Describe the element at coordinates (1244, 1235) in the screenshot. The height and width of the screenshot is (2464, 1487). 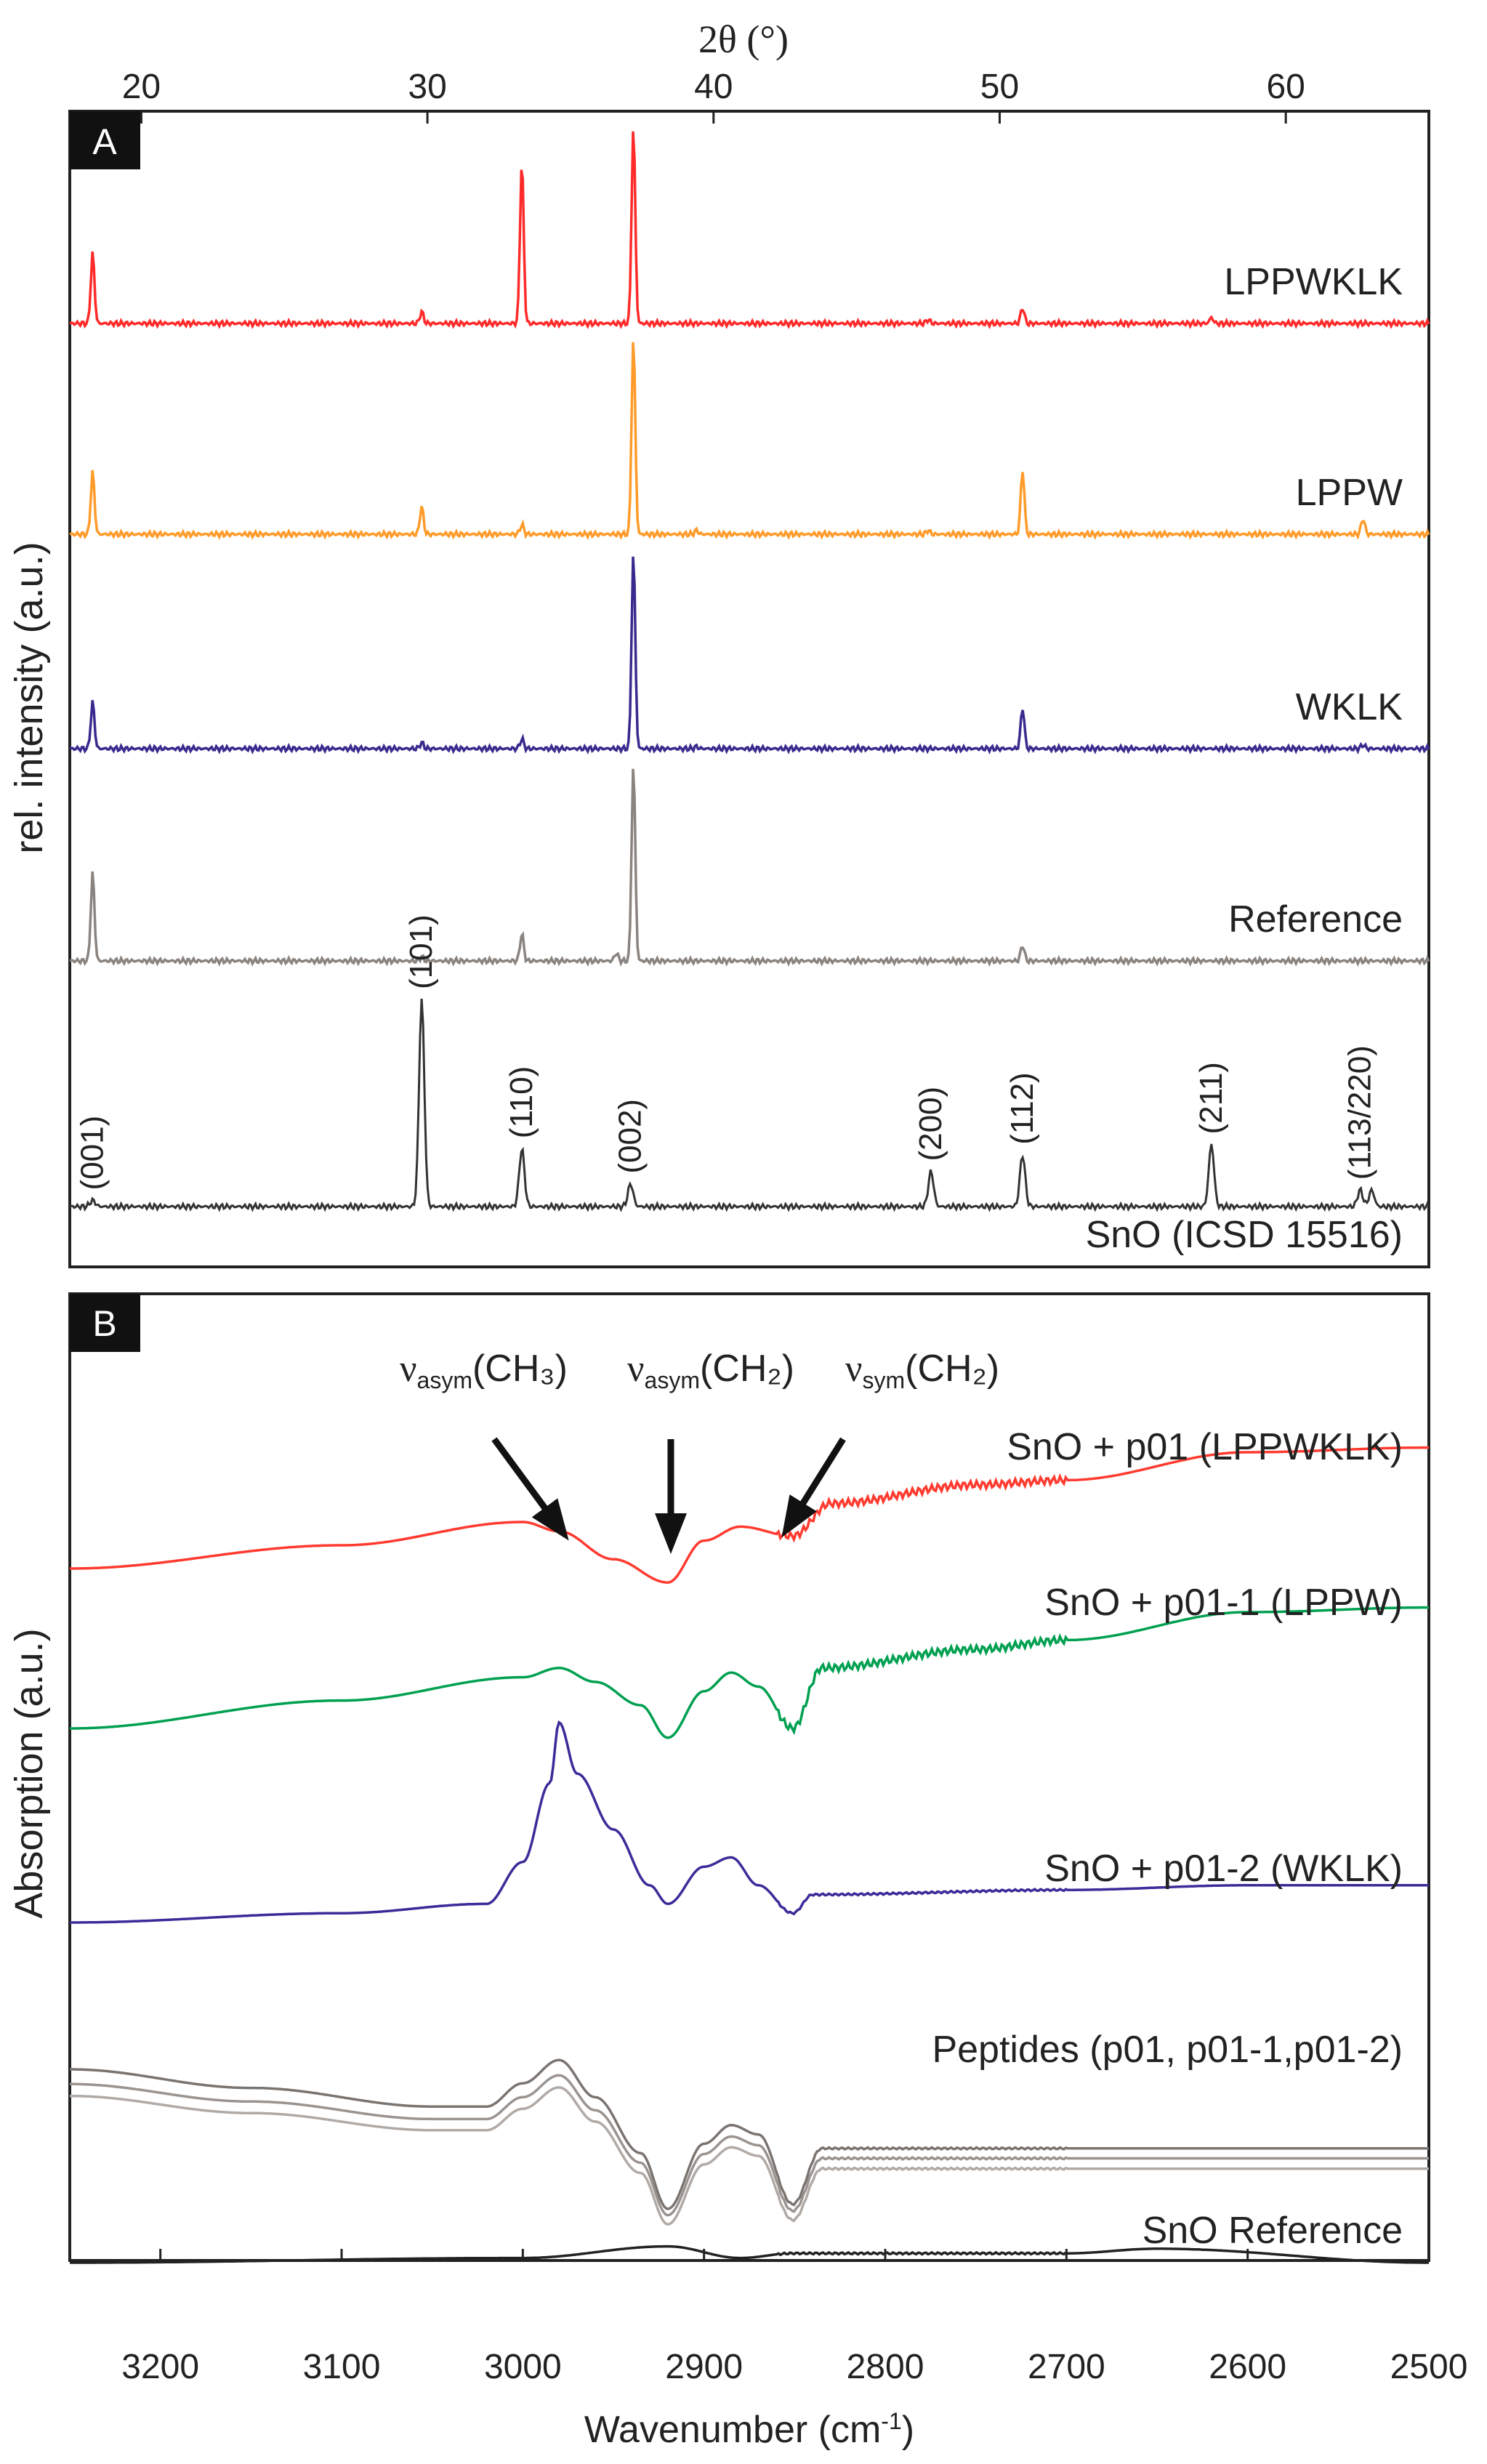
I see `panel-a-reference-name: SnO (ICSD 15516)` at that location.